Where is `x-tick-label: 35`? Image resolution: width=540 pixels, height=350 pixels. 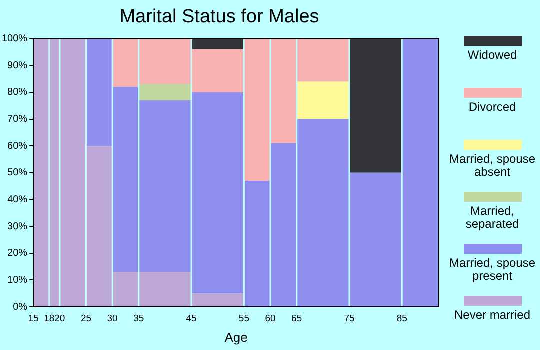 x-tick-label: 35 is located at coordinates (139, 318).